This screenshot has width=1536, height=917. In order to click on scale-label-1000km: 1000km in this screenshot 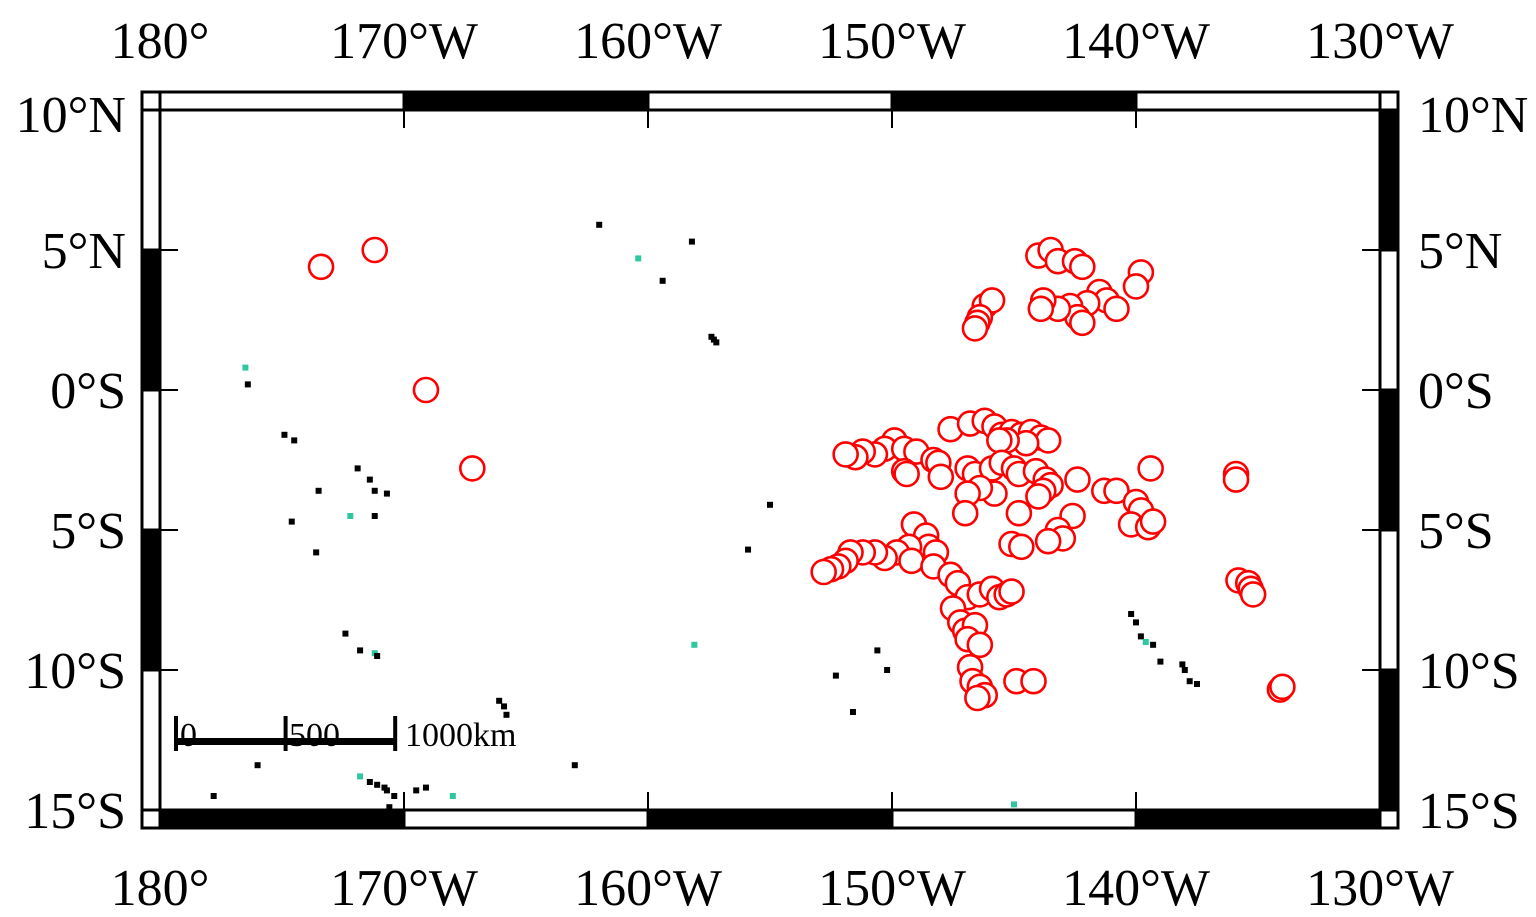, I will do `click(460, 735)`.